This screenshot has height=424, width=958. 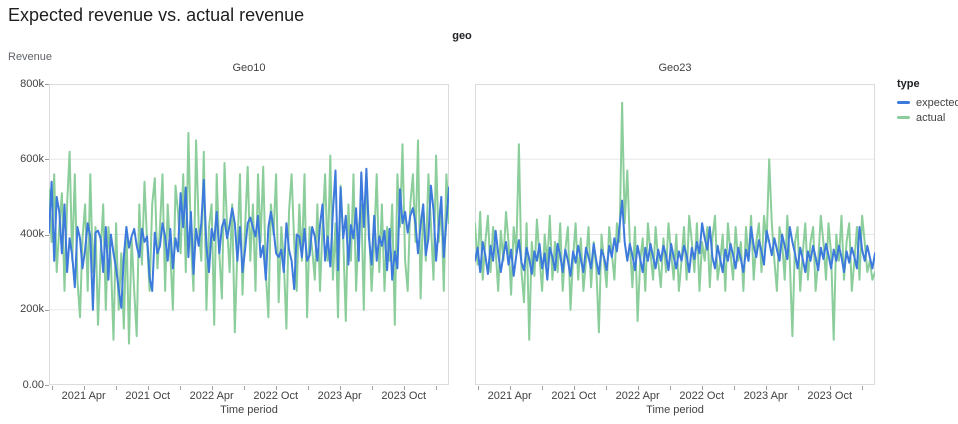 I want to click on y-axis-title: Revenue, so click(x=30, y=57).